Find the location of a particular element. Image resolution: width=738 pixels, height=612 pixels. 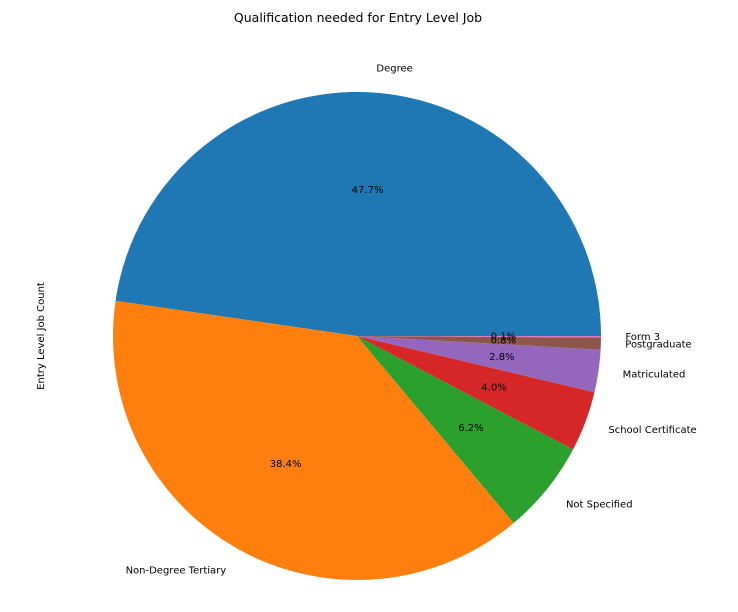

pie-slice-school-certificate is located at coordinates (476, 393).